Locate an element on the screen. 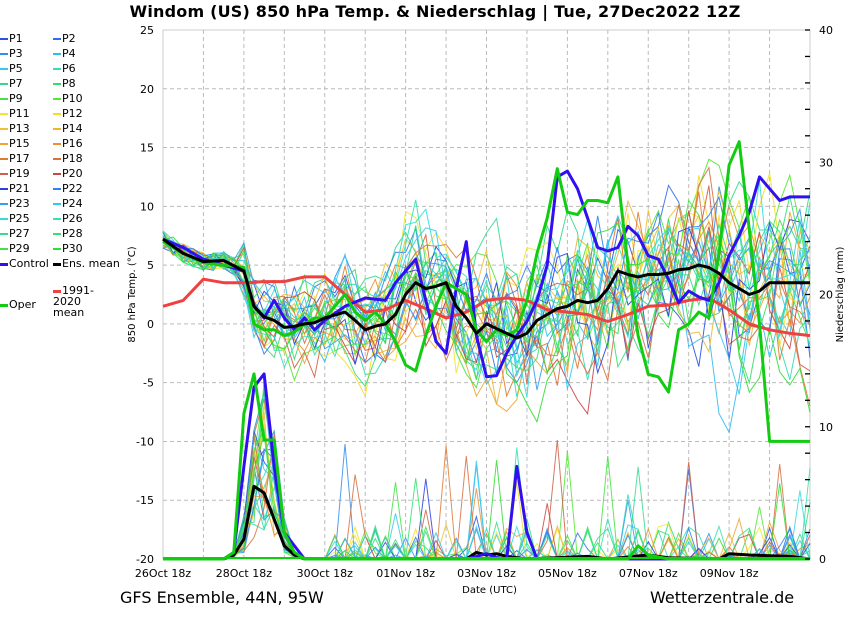 Image resolution: width=850 pixels, height=620 pixels. legend-item-p2: P2 is located at coordinates (64, 39).